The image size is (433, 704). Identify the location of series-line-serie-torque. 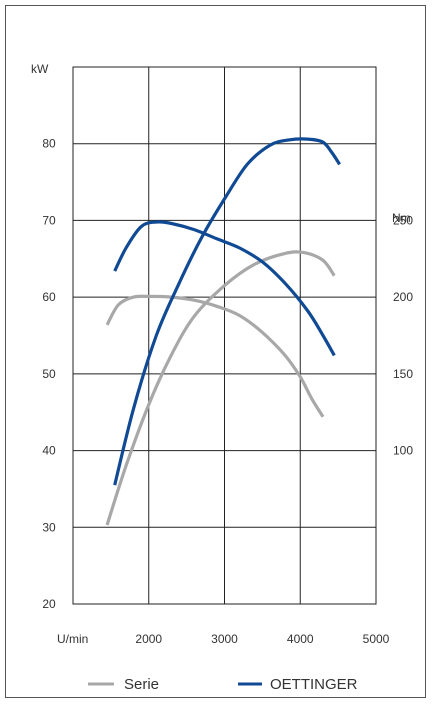
(215, 356).